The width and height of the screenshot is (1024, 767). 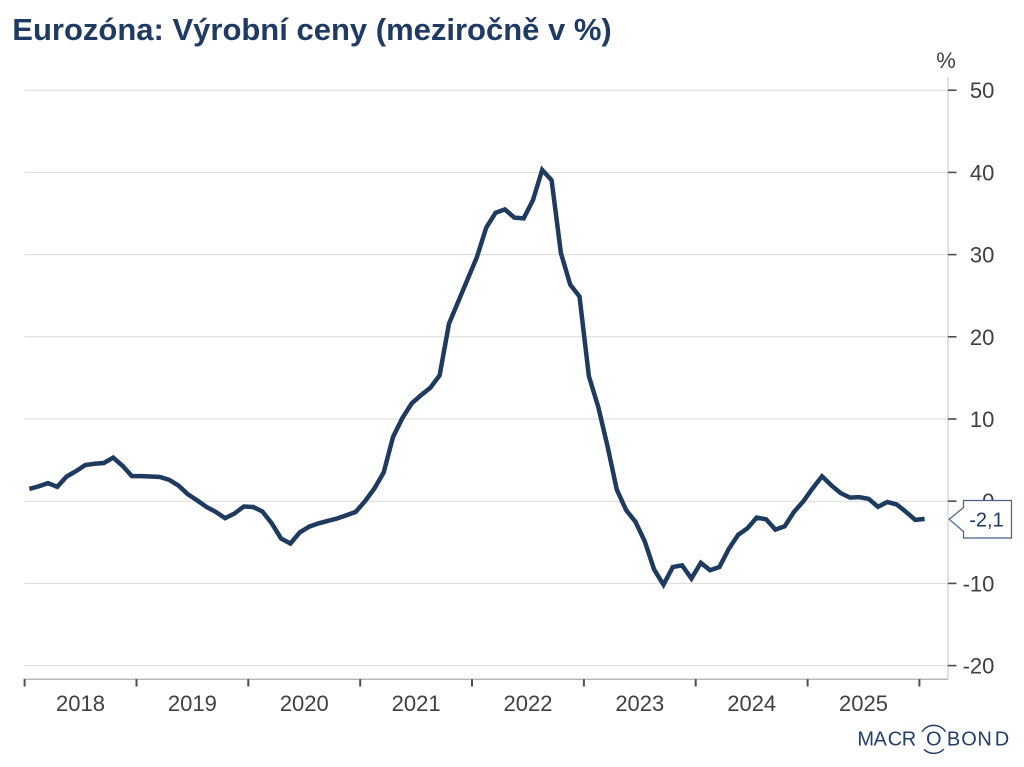 I want to click on svg-text: -10, so click(x=979, y=583).